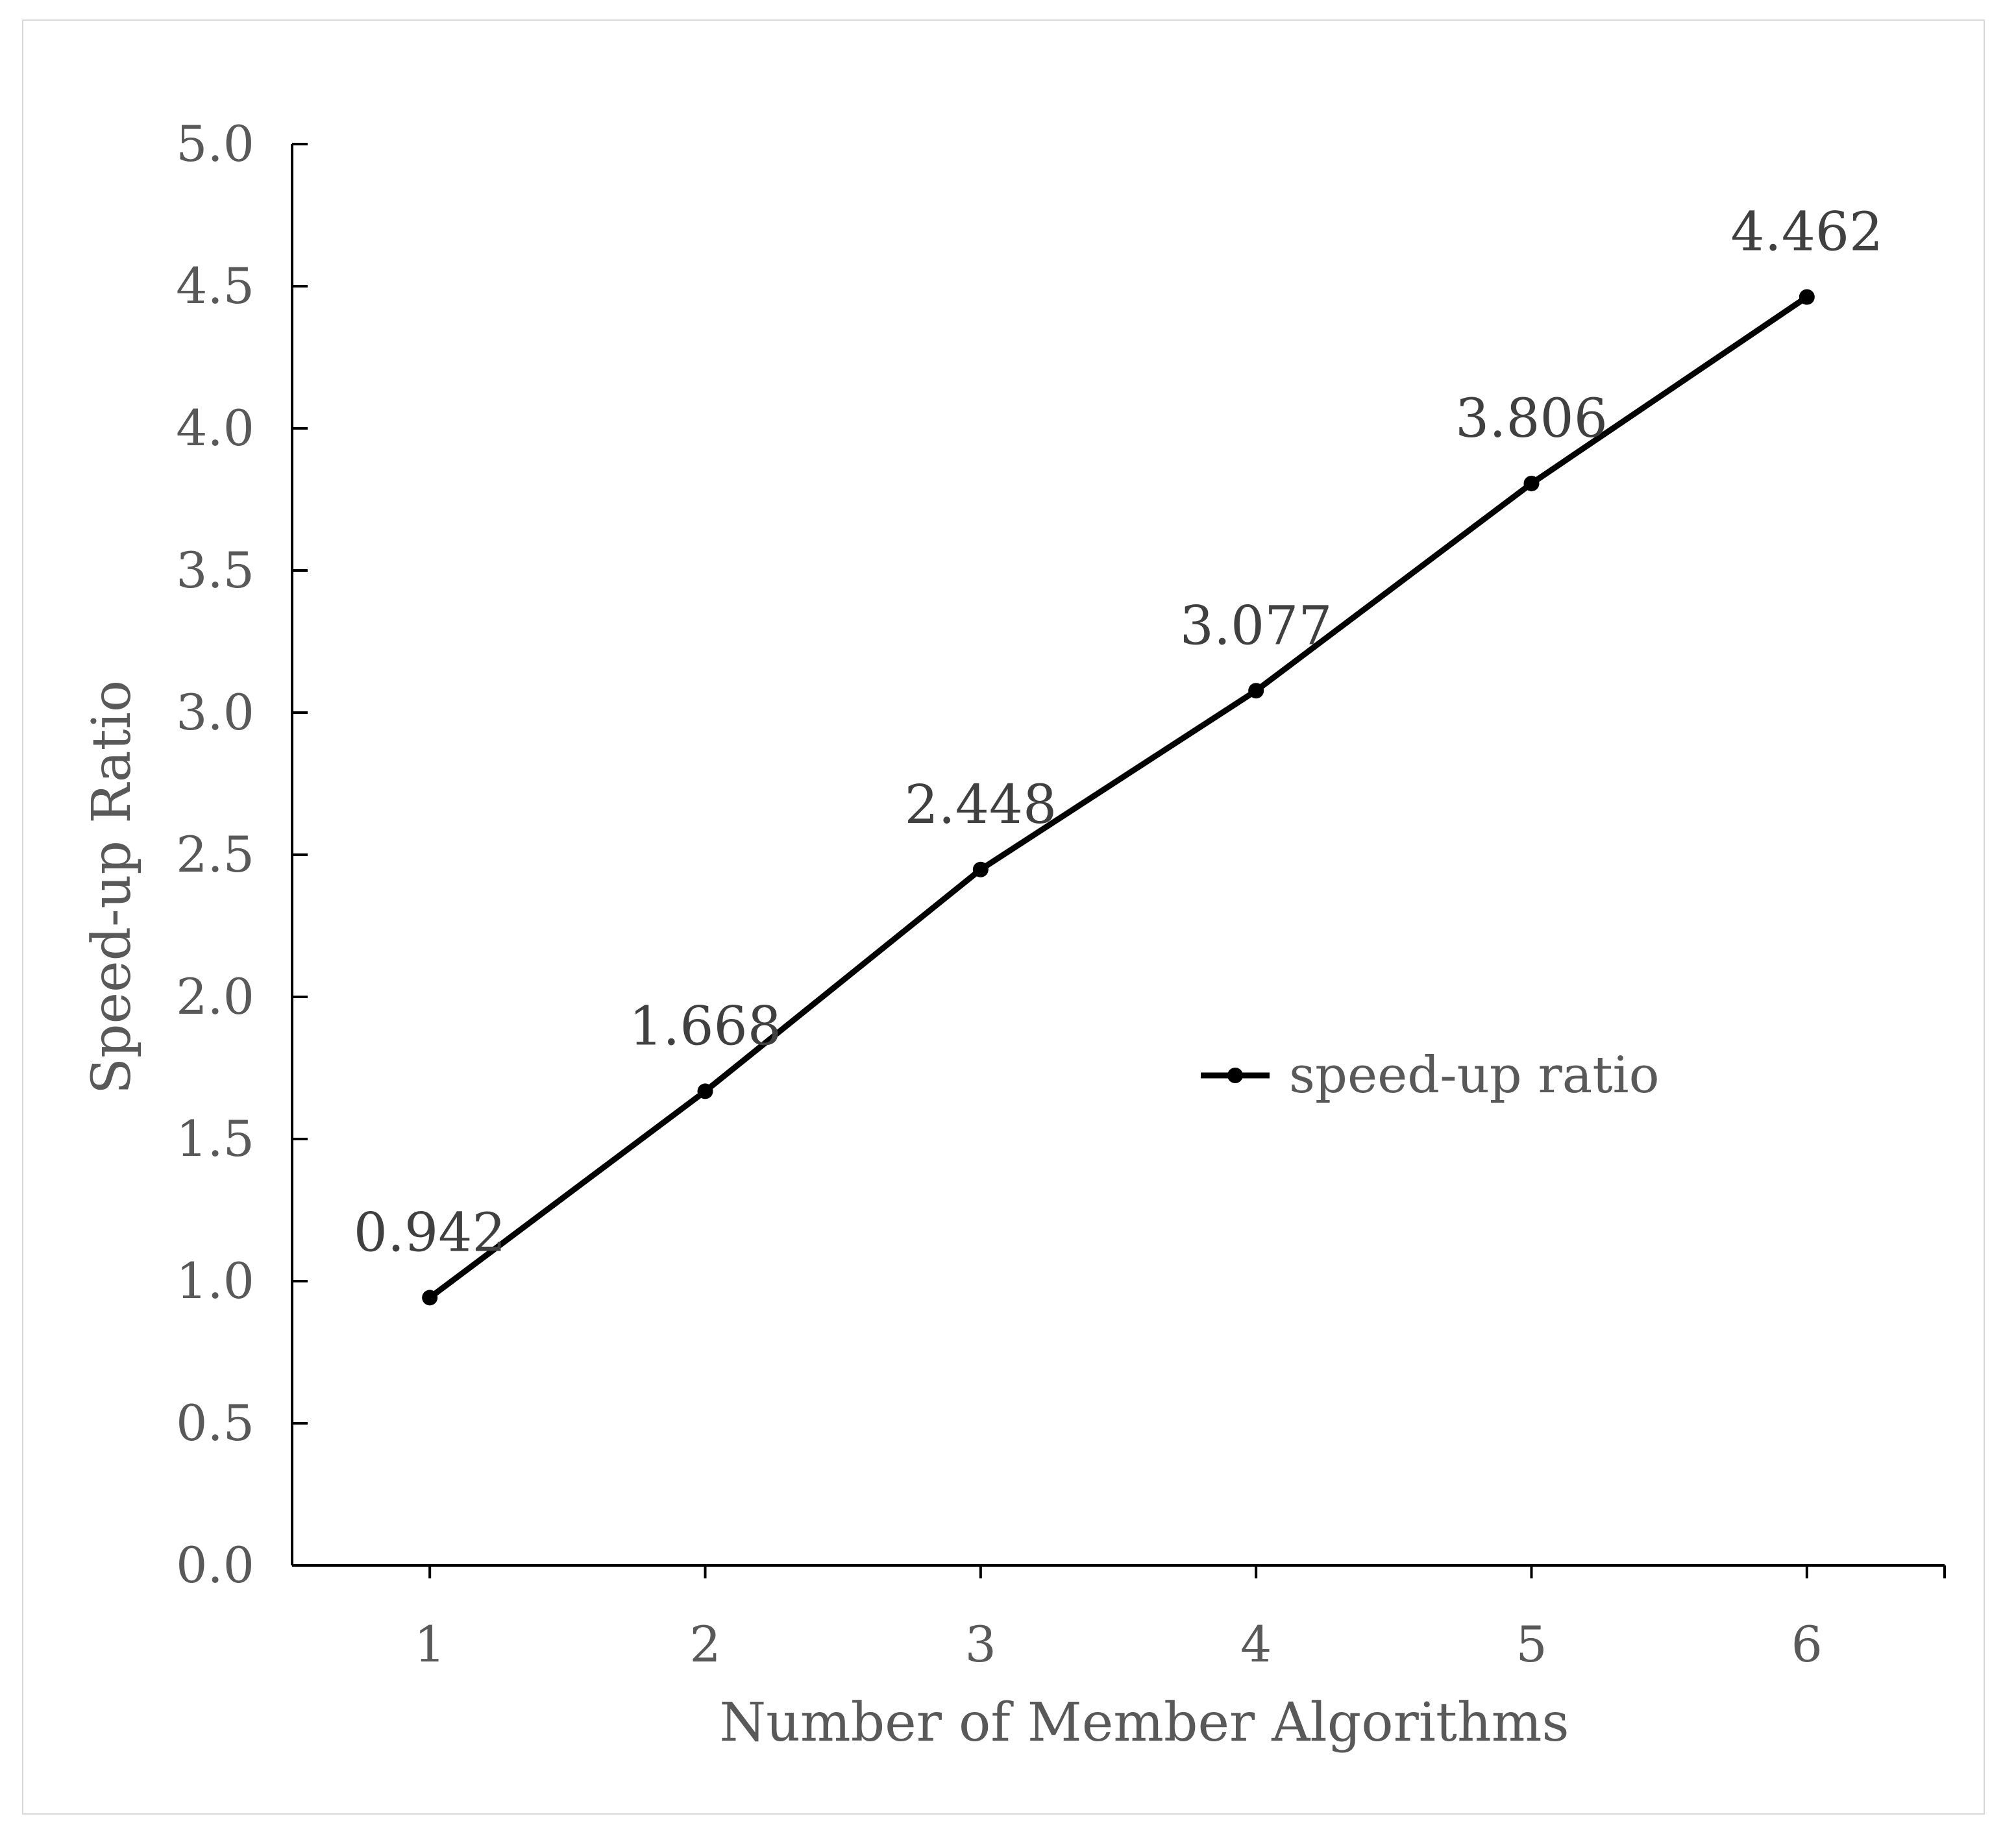  What do you see at coordinates (1256, 626) in the screenshot?
I see `data-label: 3.077` at bounding box center [1256, 626].